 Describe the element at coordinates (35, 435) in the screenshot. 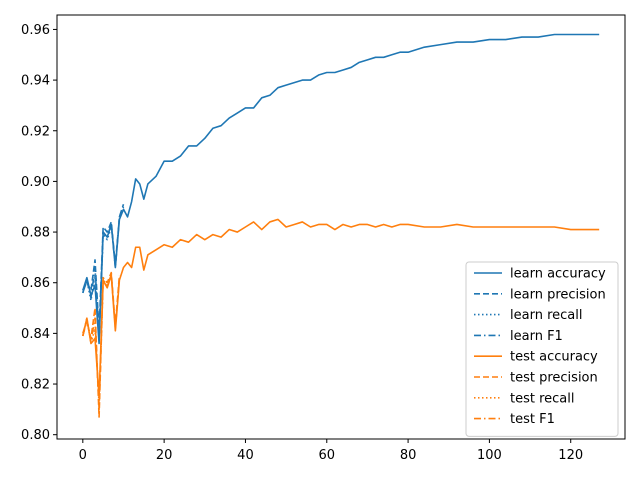

I see `y-tick-label: 0.80` at that location.